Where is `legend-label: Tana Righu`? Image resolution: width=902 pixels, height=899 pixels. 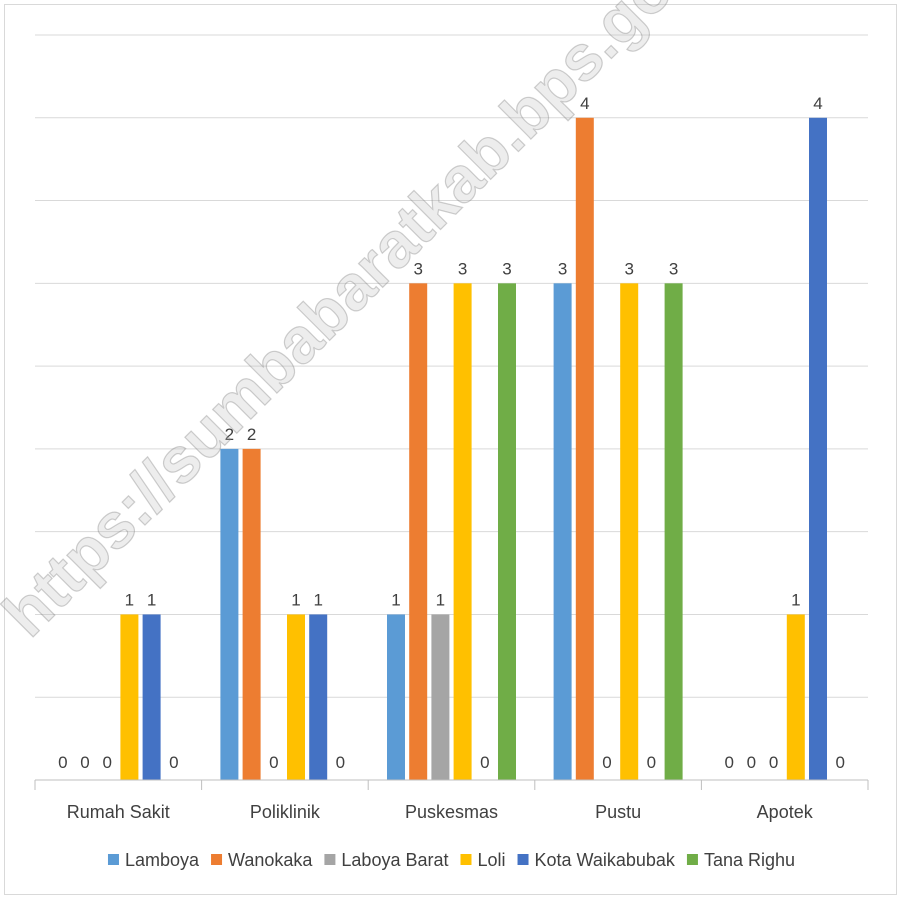
legend-label: Tana Righu is located at coordinates (749, 860).